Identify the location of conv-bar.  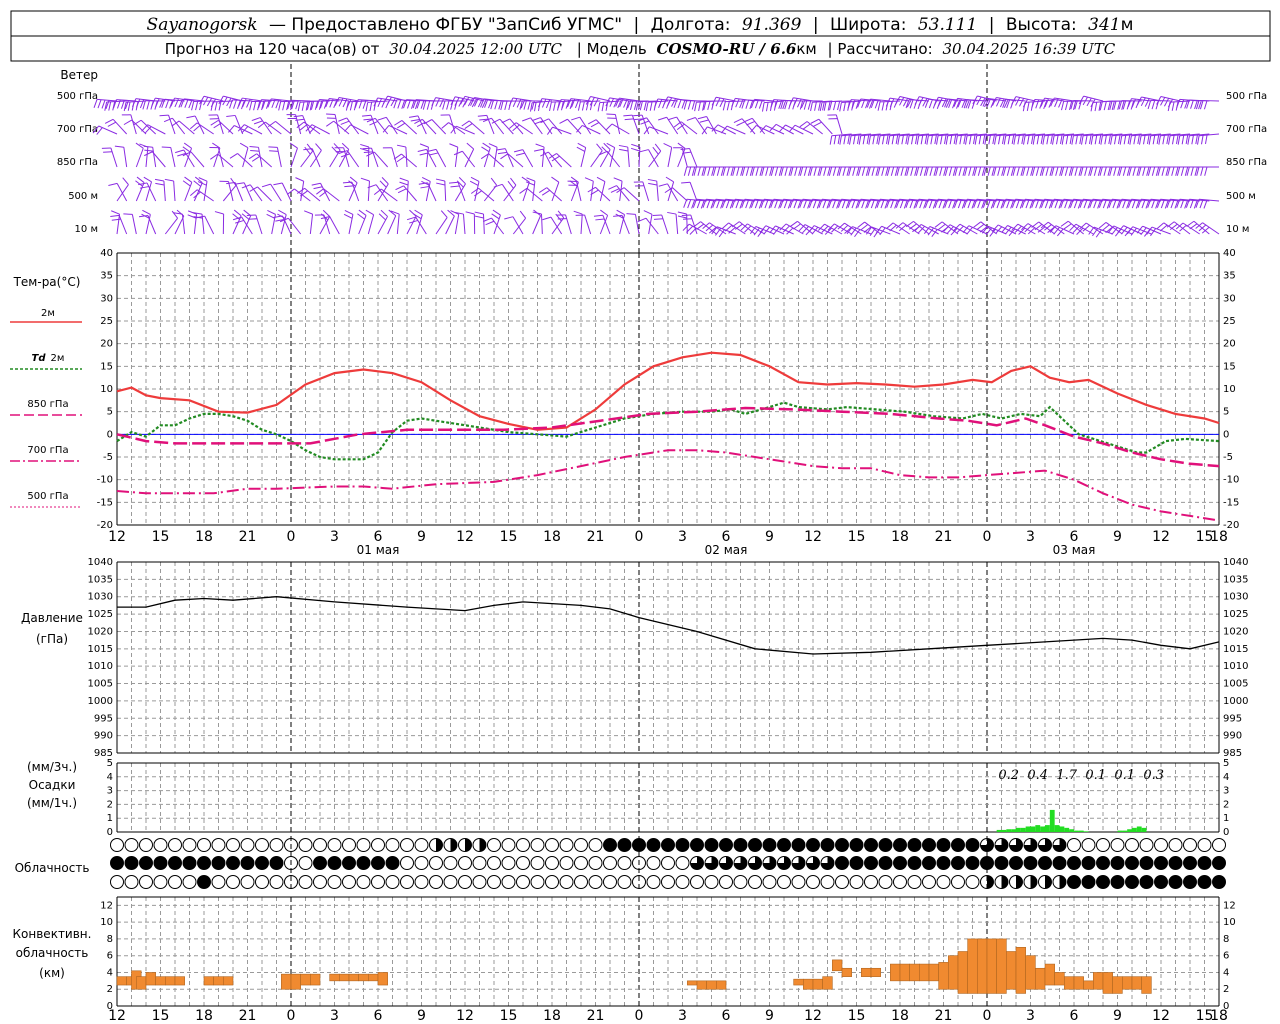
(150, 979).